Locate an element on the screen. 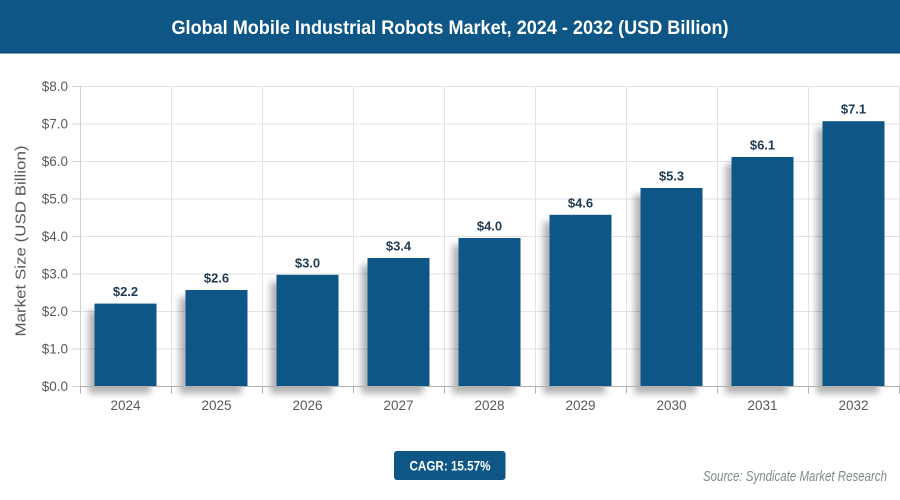 This screenshot has width=900, height=500. svg-text: $2.6 is located at coordinates (216, 278).